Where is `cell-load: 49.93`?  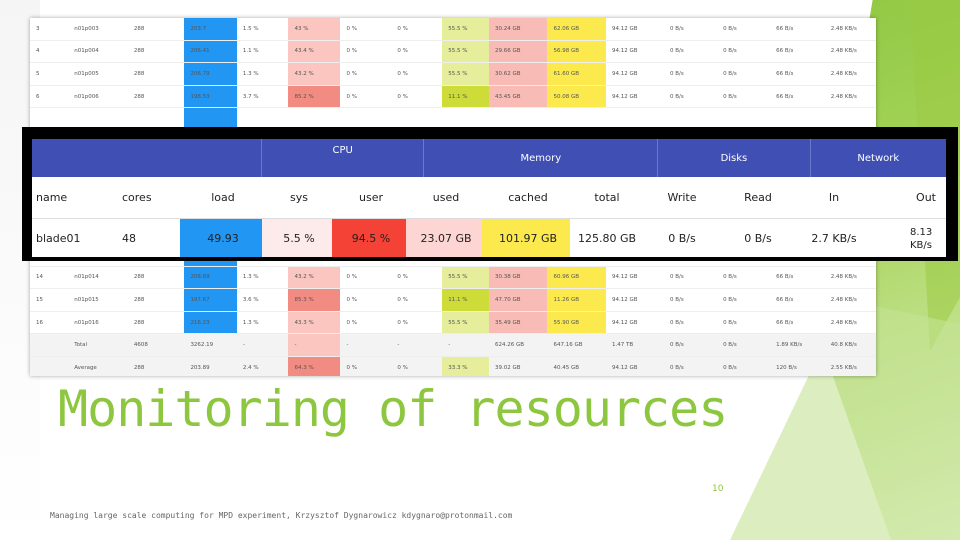 cell-load: 49.93 is located at coordinates (221, 238).